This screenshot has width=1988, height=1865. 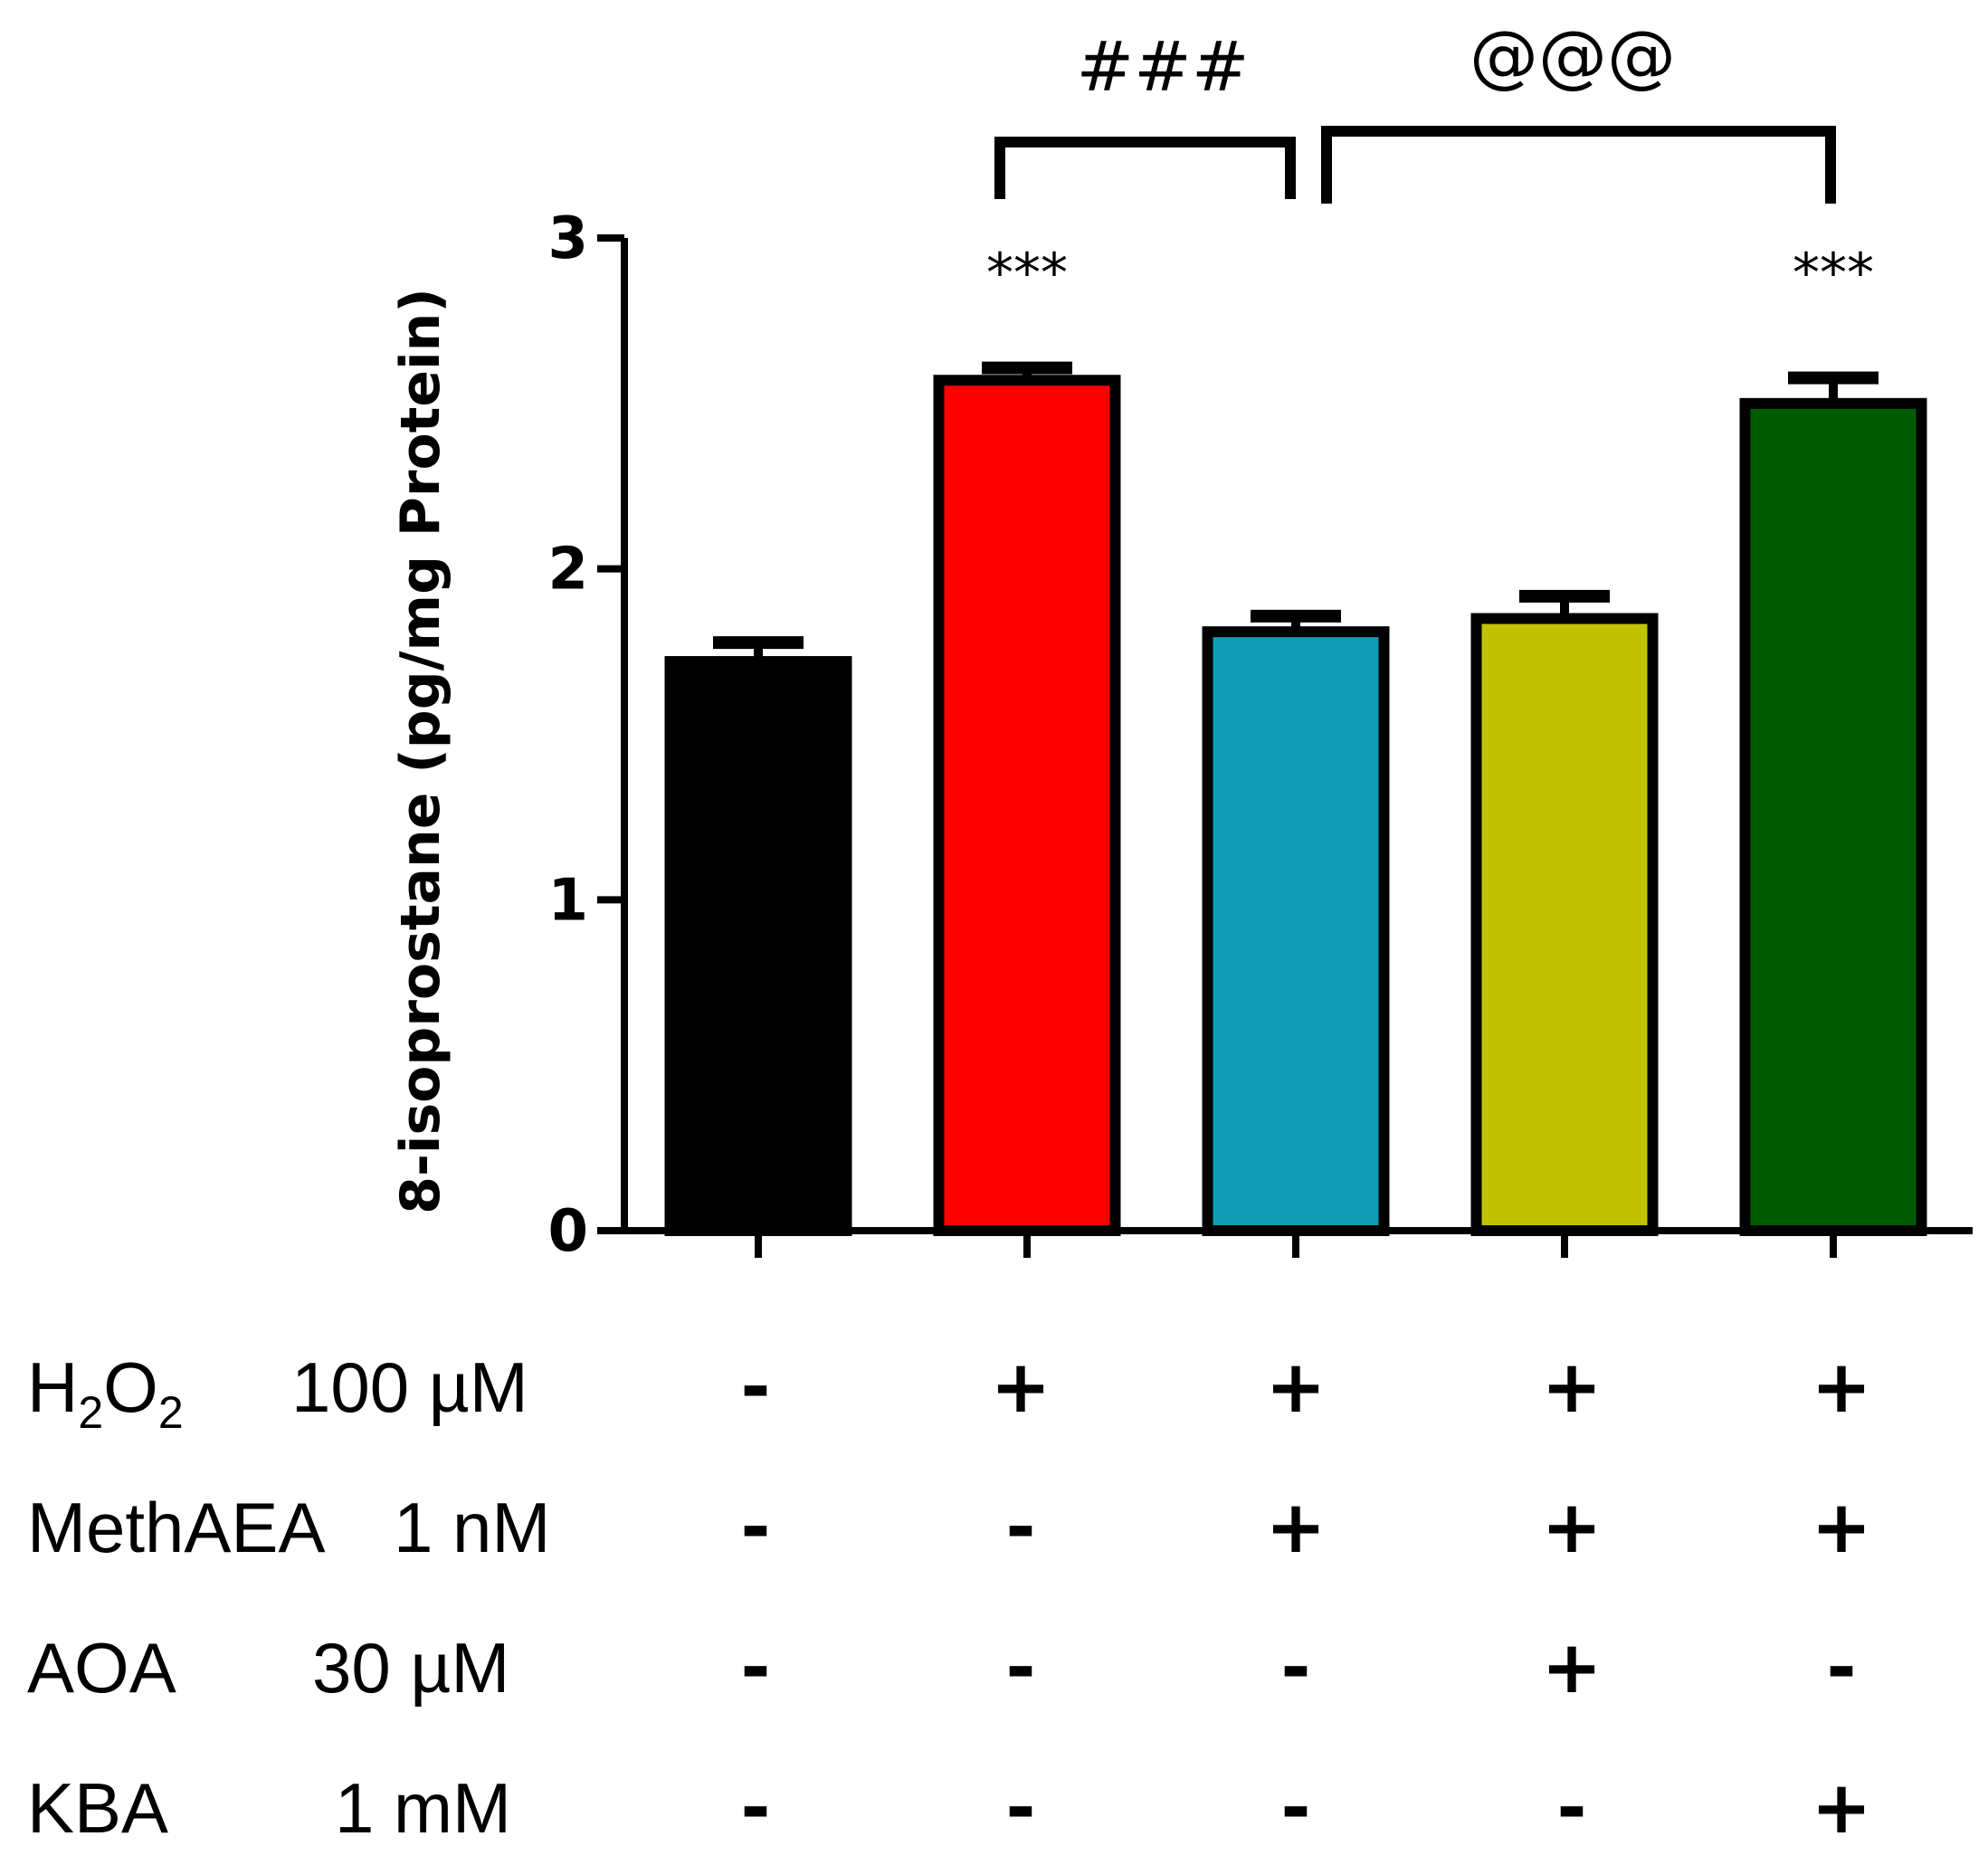 I want to click on treatment-dose-methaea: 1 nM, so click(x=472, y=1527).